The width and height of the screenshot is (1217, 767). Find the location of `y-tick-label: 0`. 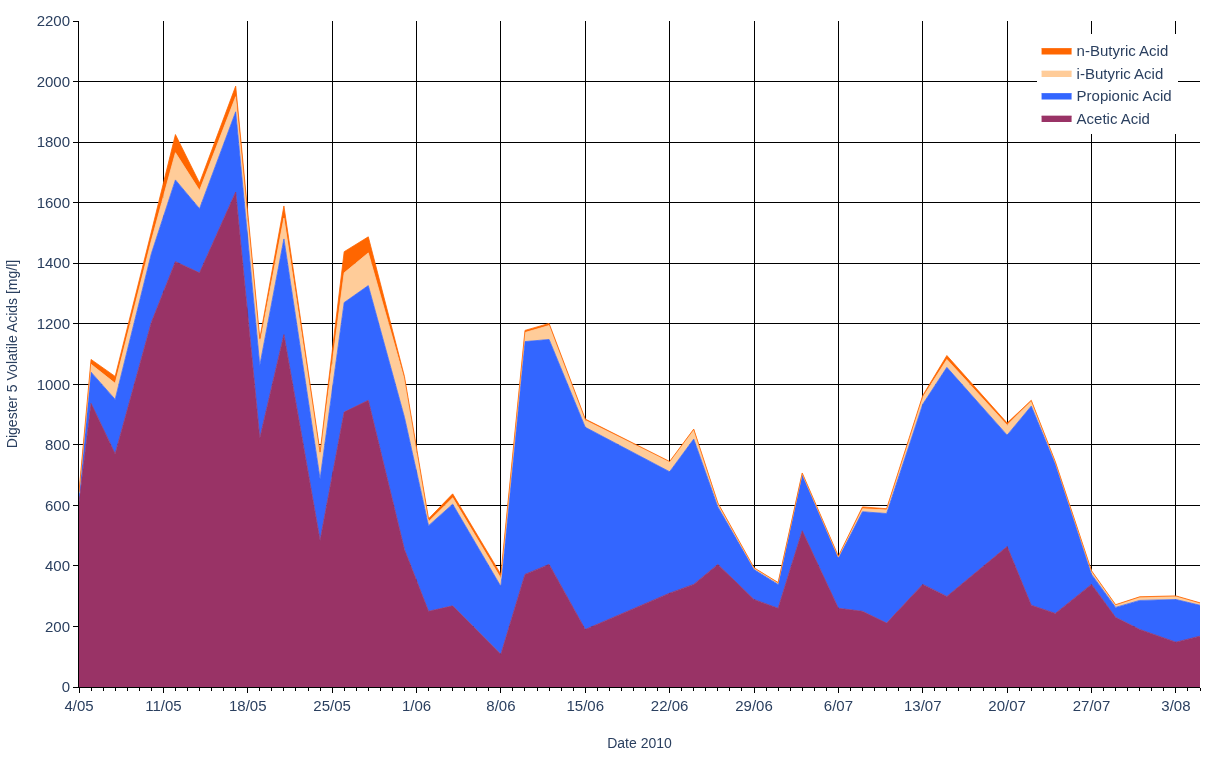

y-tick-label: 0 is located at coordinates (65, 687).